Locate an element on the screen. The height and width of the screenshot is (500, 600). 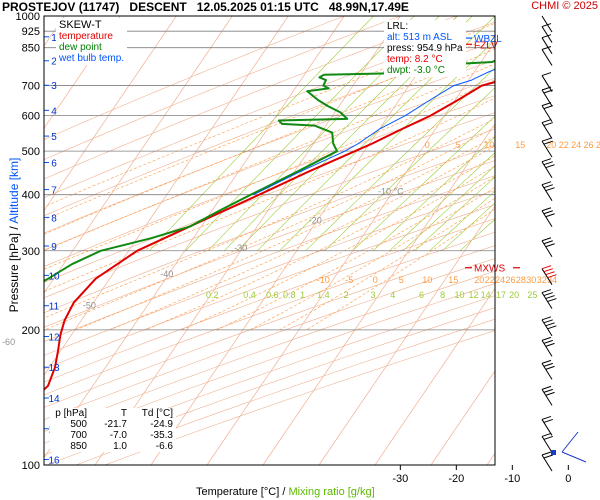
pressure-tick-label: 600 is located at coordinates (31, 117).